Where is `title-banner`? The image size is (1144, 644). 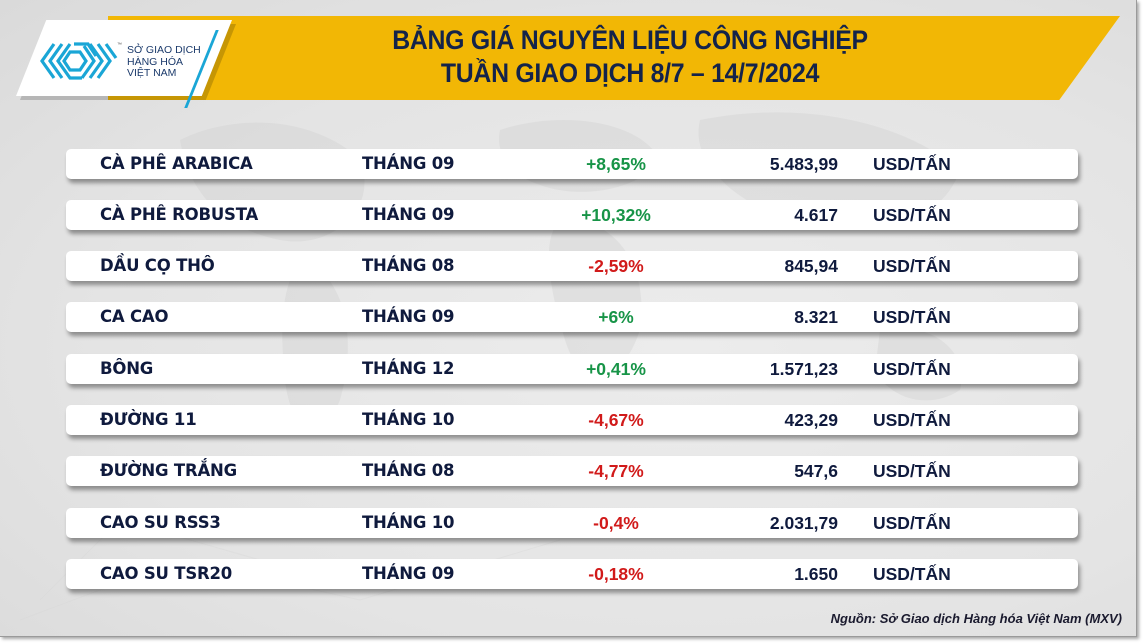
title-banner is located at coordinates (614, 58).